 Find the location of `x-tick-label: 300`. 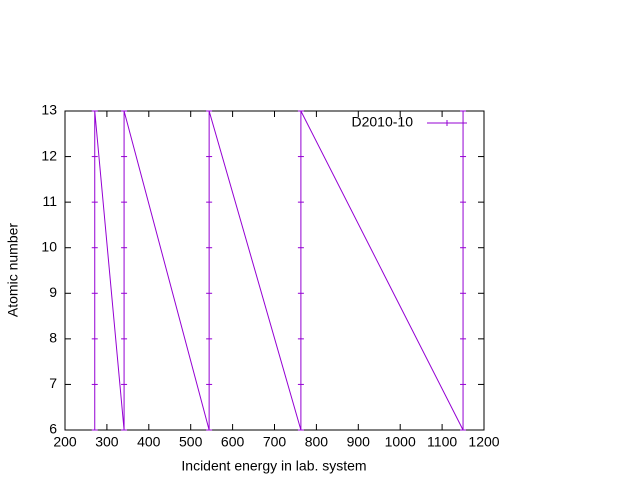

x-tick-label: 300 is located at coordinates (107, 442).